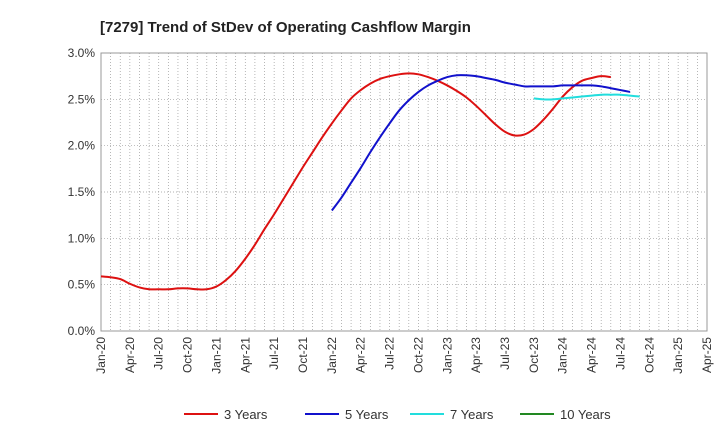 This screenshot has width=720, height=440. Describe the element at coordinates (476, 355) in the screenshot. I see `x-tick-label: Apr-23` at that location.